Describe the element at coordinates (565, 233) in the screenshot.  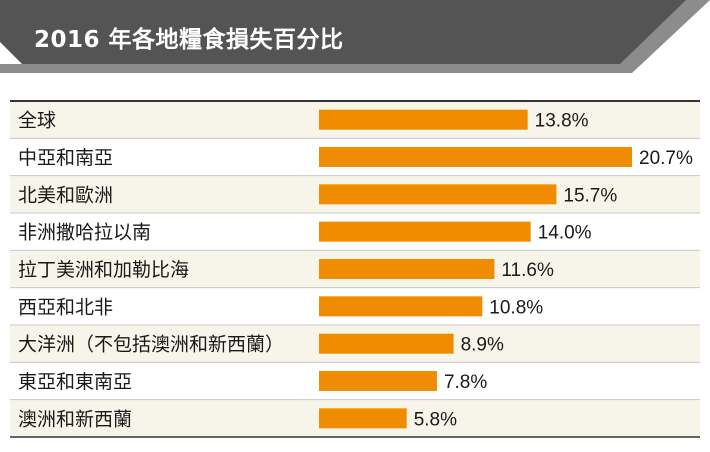
I see `value-label: 14.0%` at that location.